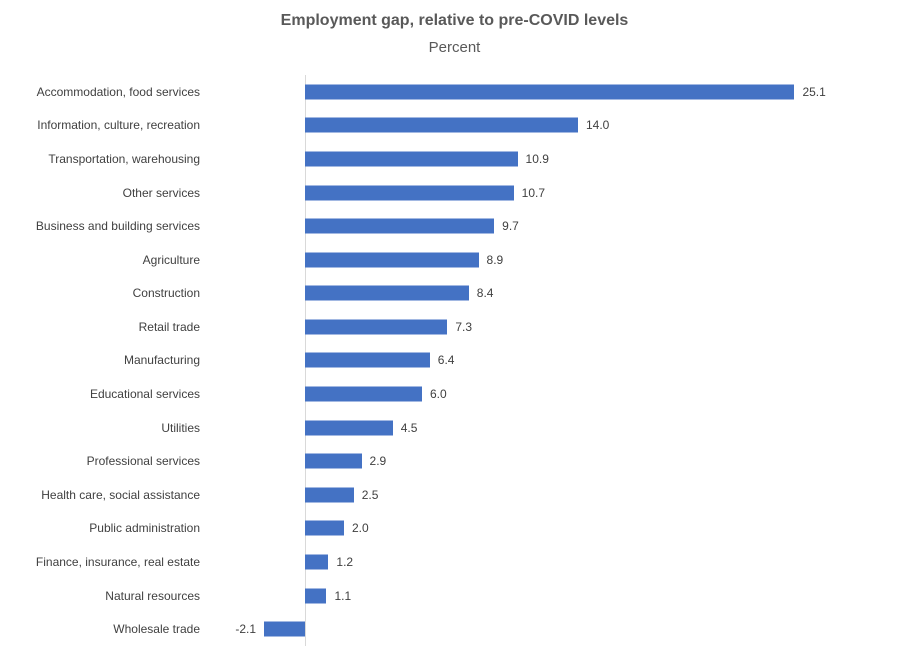  I want to click on value-label: 8.9, so click(495, 259).